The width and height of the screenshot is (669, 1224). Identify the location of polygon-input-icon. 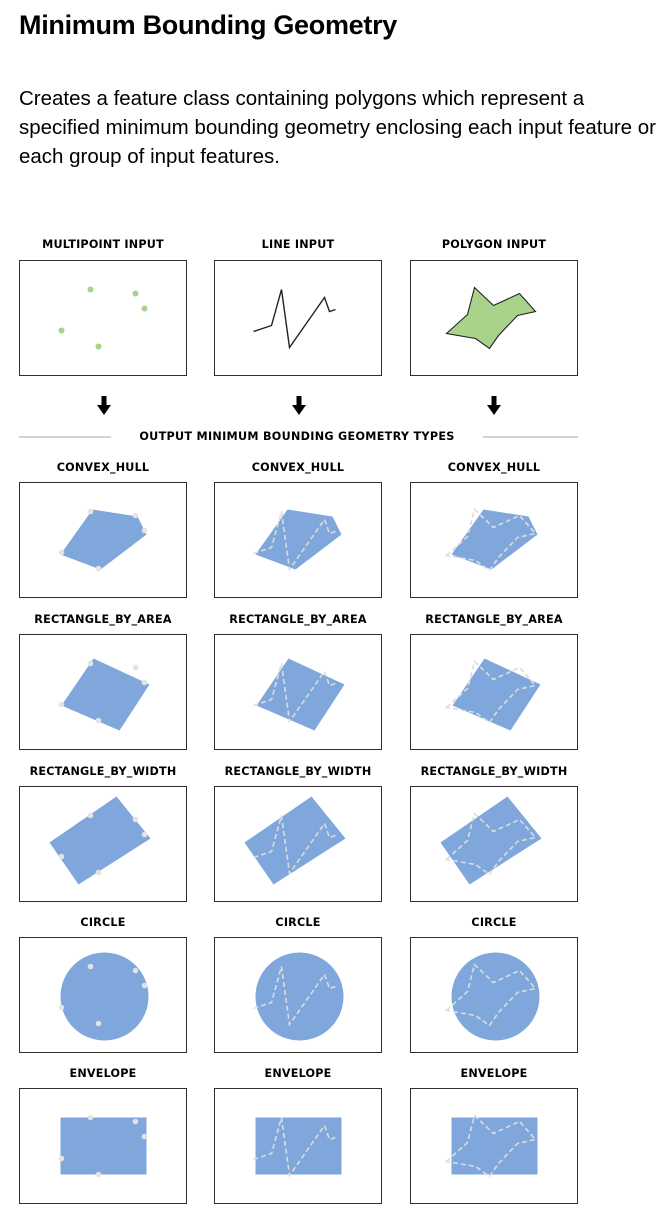
(494, 318).